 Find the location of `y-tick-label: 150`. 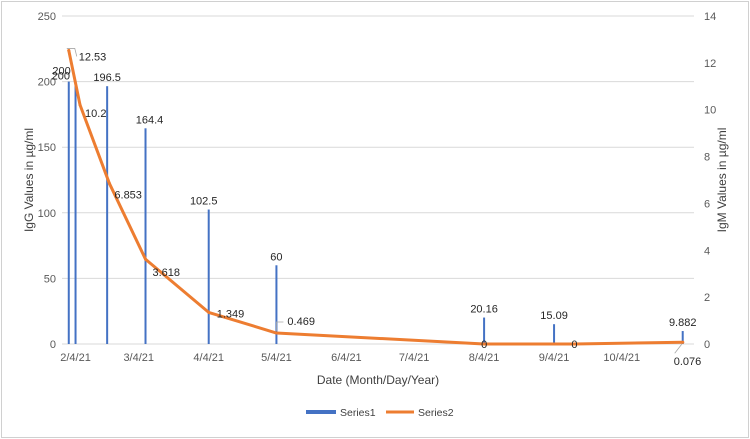

y-tick-label: 150 is located at coordinates (47, 148).